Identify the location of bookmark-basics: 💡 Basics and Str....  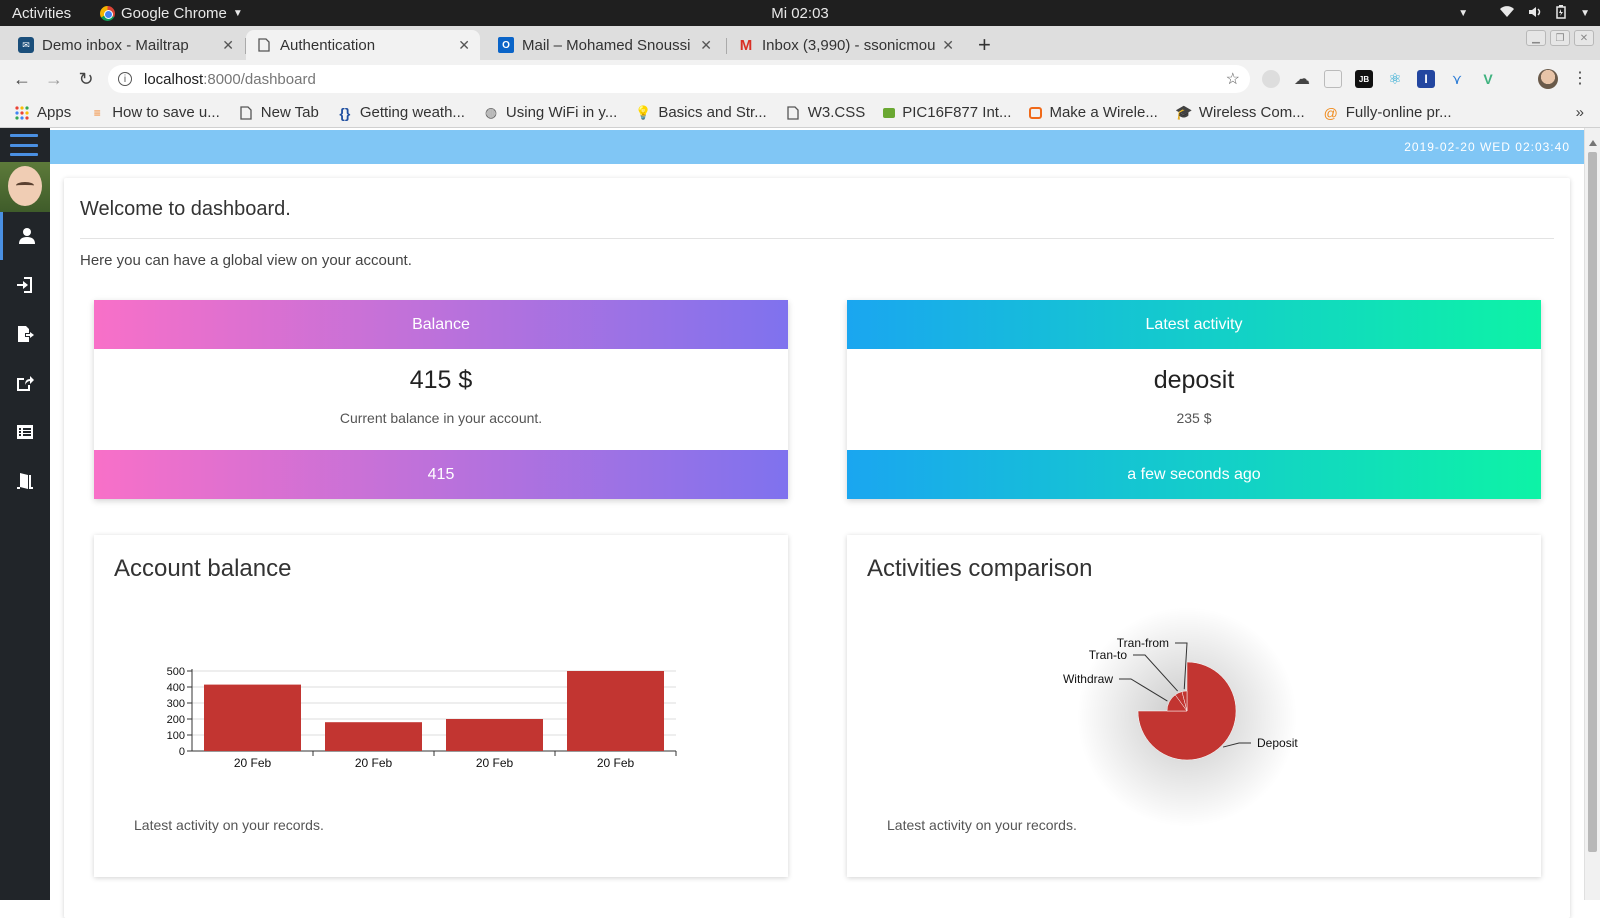
(700, 112).